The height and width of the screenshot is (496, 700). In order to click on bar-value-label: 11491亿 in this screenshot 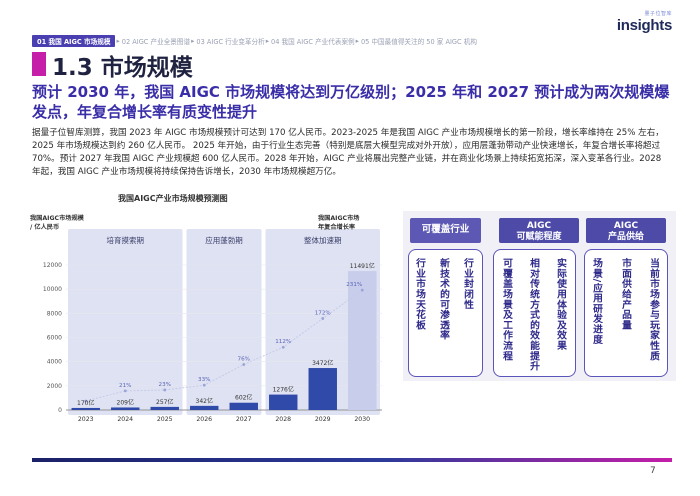, I will do `click(362, 266)`.